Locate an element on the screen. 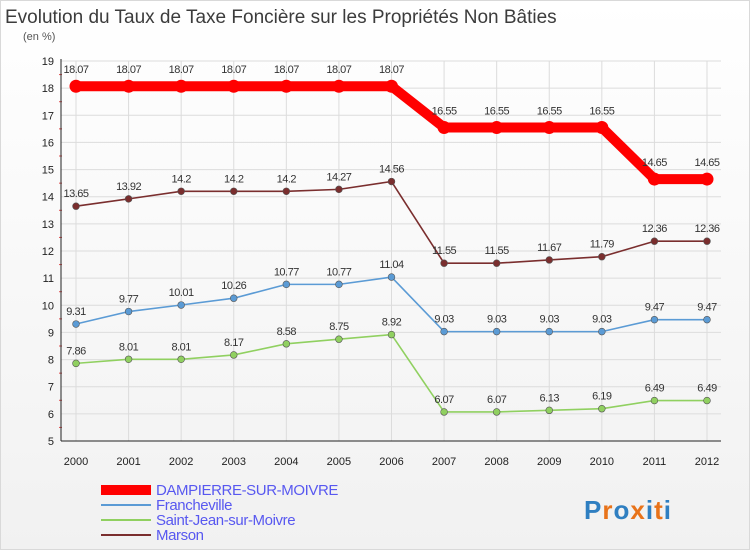 This screenshot has height=550, width=750. logo-letter: i is located at coordinates (650, 510).